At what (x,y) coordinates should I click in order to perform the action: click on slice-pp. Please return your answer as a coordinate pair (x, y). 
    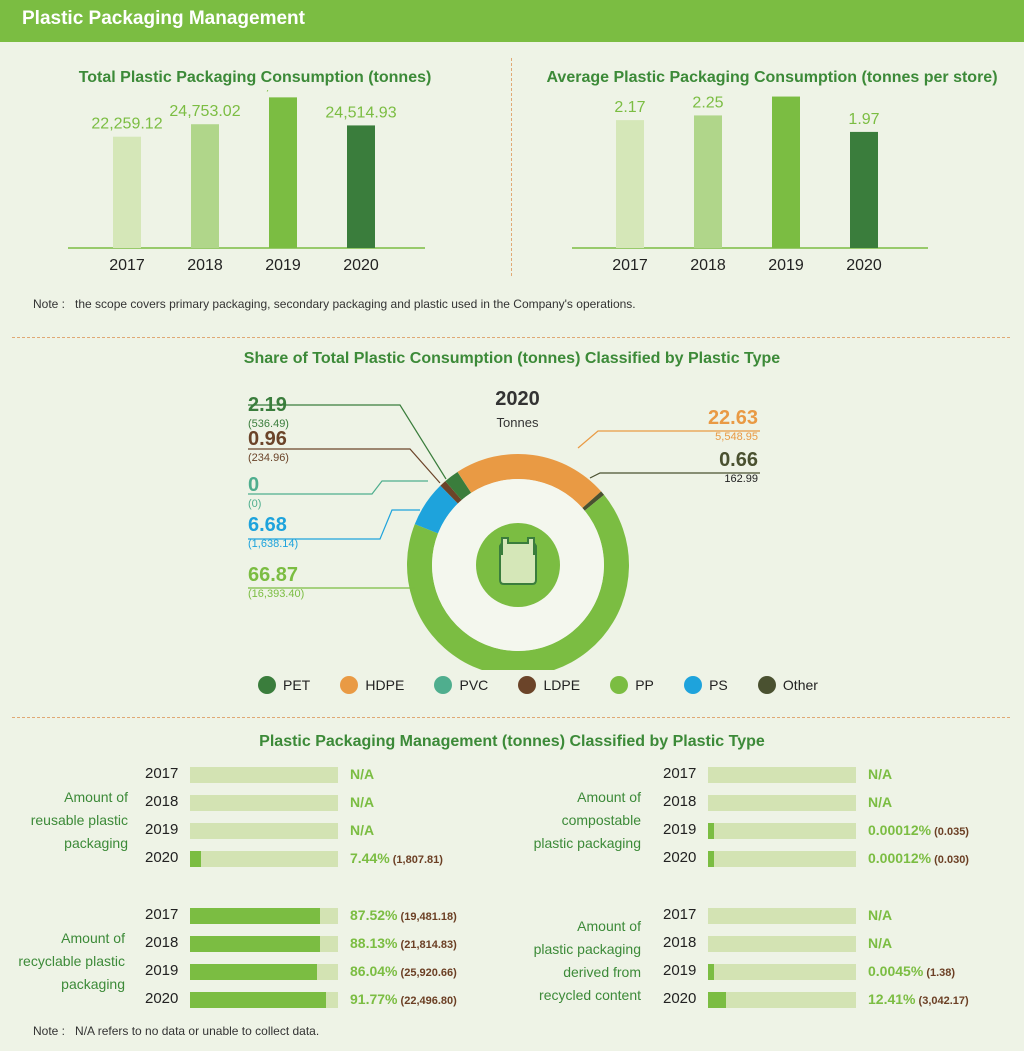
    Looking at the image, I should click on (518, 582).